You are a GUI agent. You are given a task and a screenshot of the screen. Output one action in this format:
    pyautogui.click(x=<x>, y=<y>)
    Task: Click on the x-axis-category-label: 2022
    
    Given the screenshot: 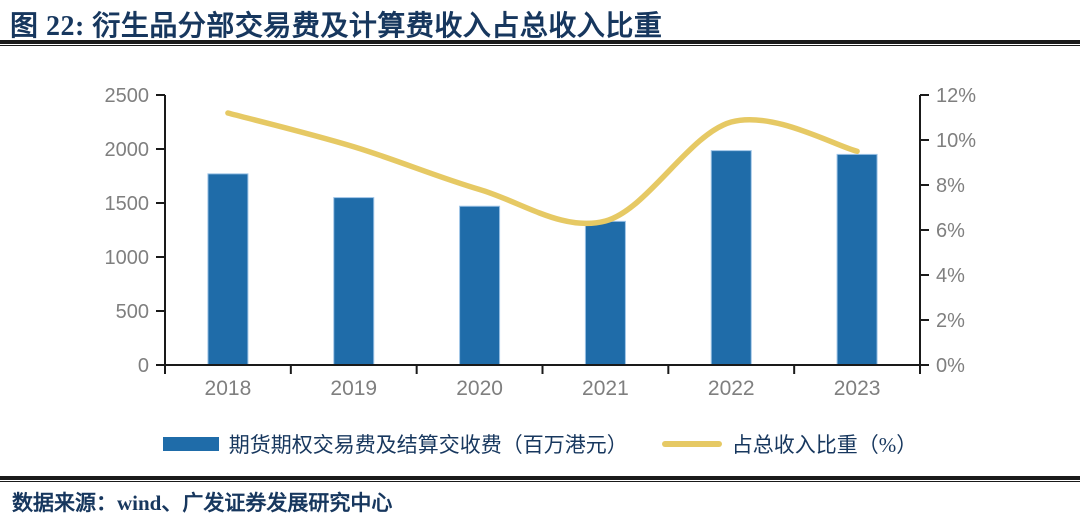 What is the action you would take?
    pyautogui.click(x=731, y=388)
    